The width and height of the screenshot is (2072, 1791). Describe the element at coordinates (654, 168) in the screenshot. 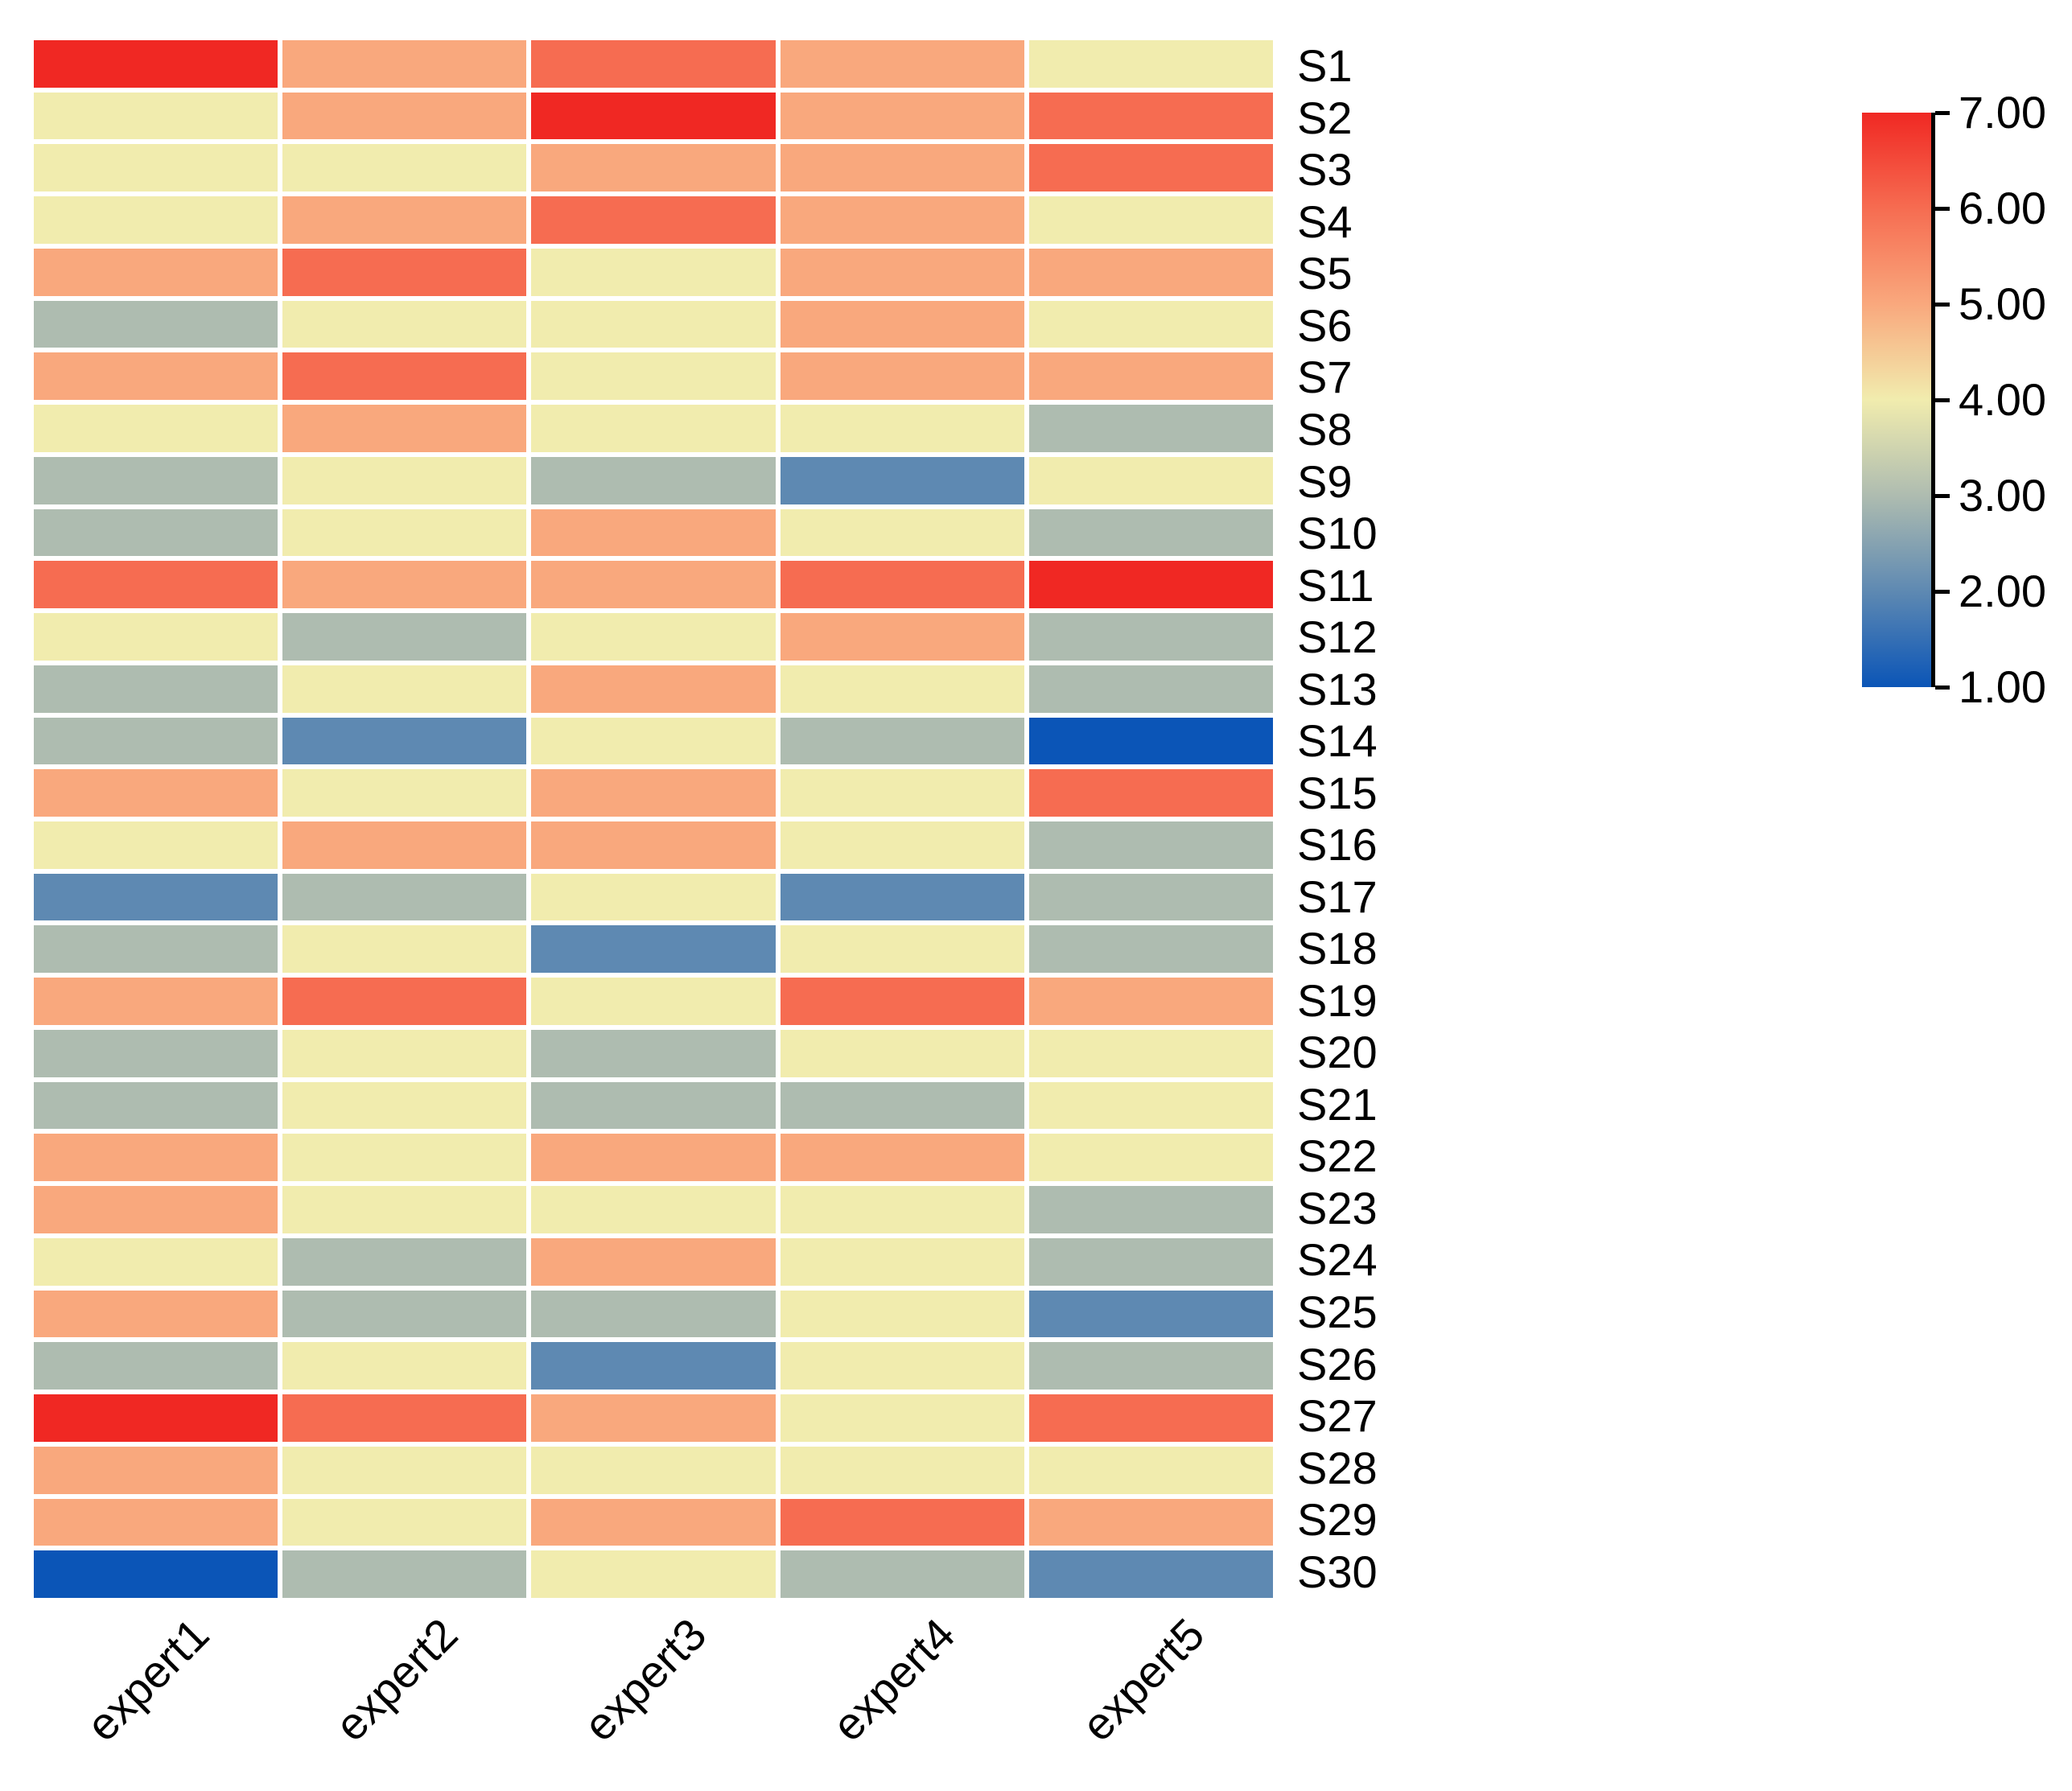

I see `heatmap-cell-S3-expert3` at that location.